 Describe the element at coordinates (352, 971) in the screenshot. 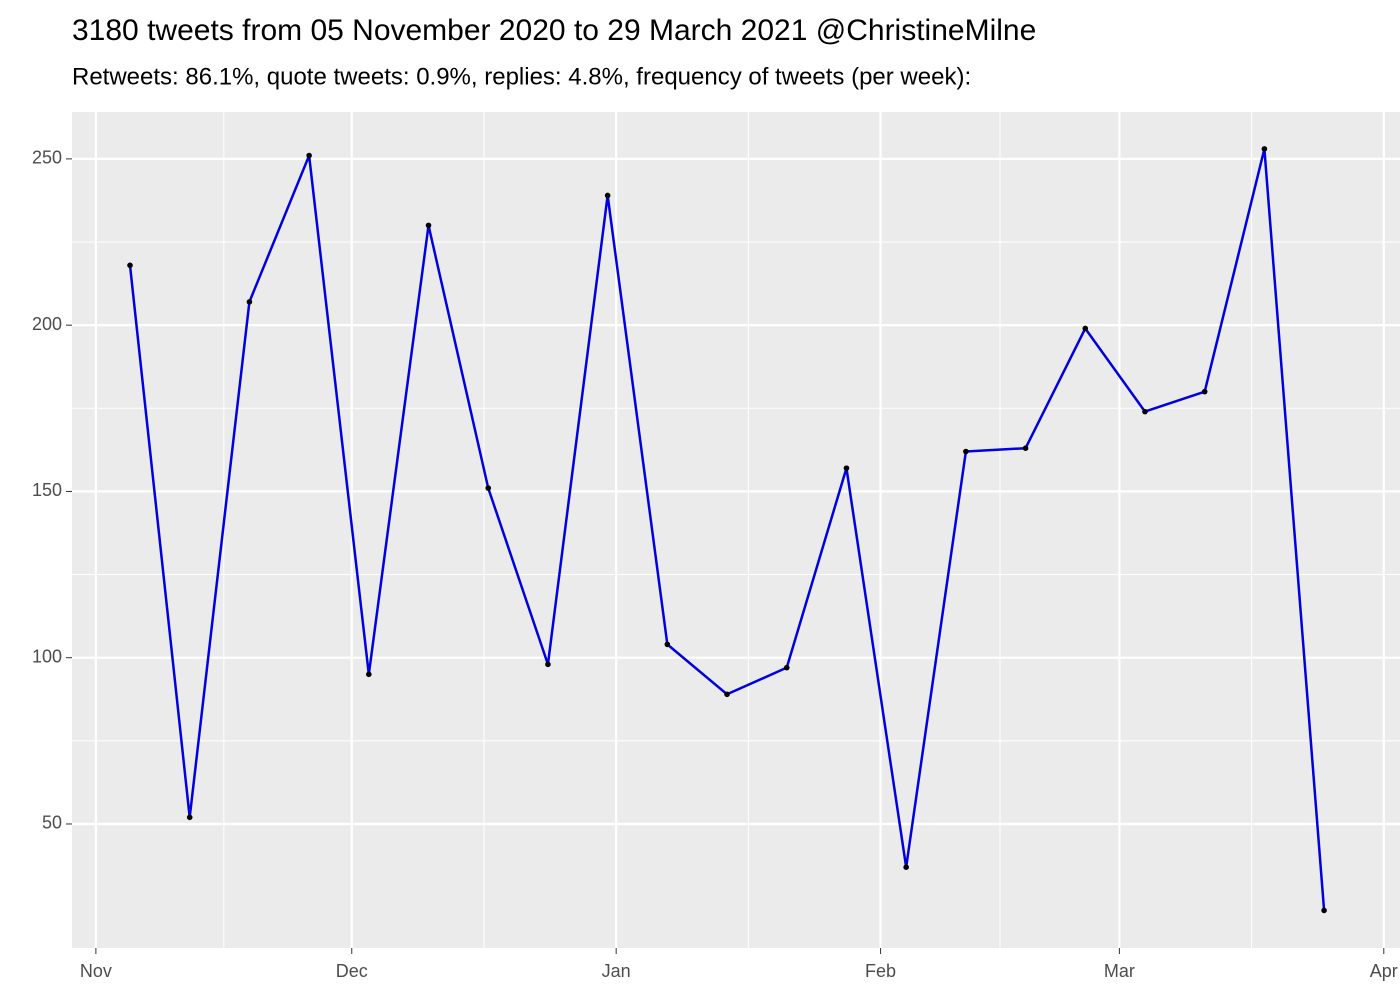

I see `x-tick-label: Dec` at that location.